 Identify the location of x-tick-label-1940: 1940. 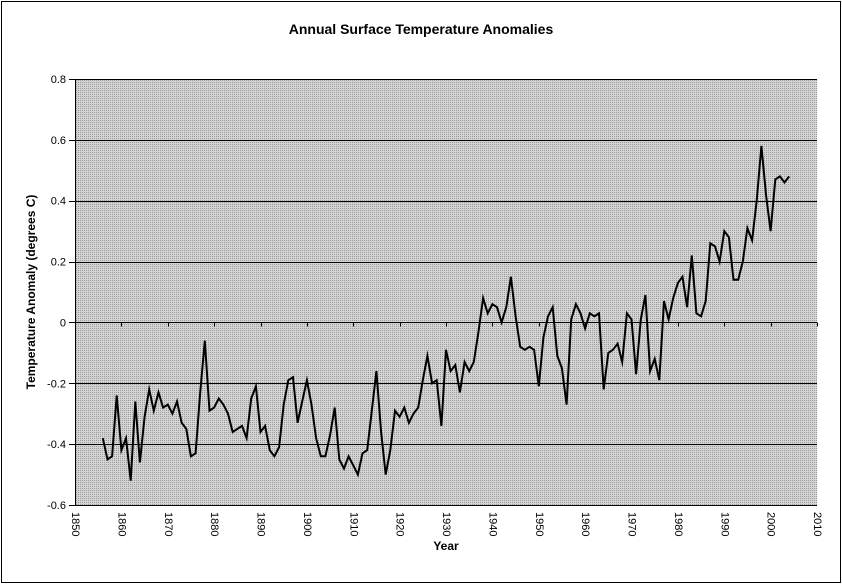
(492, 524).